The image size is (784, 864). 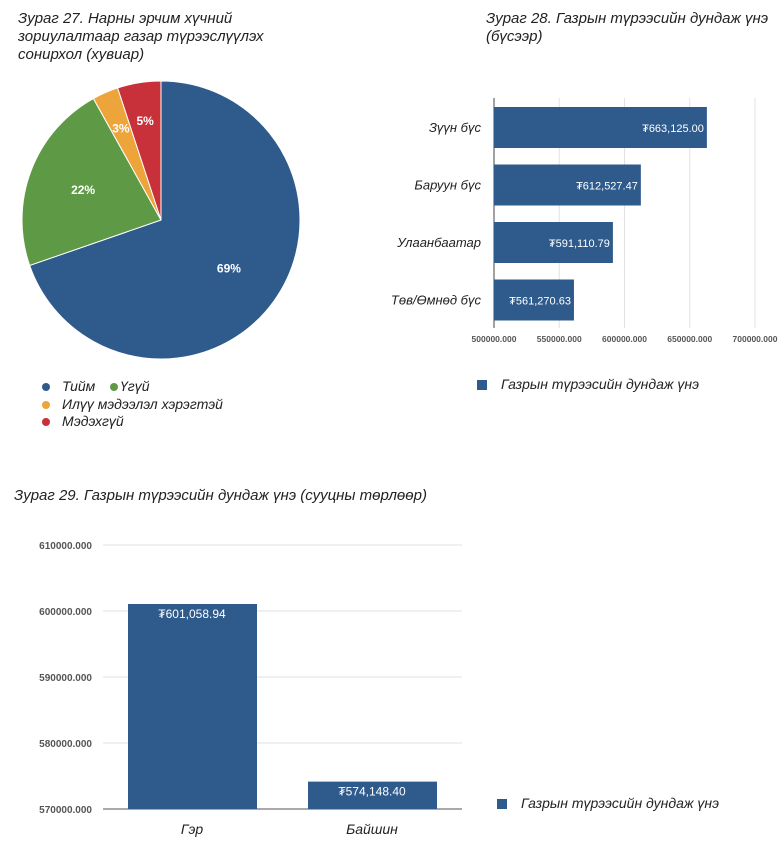 I want to click on bar-data-label: ₮601,058.94, so click(x=192, y=614).